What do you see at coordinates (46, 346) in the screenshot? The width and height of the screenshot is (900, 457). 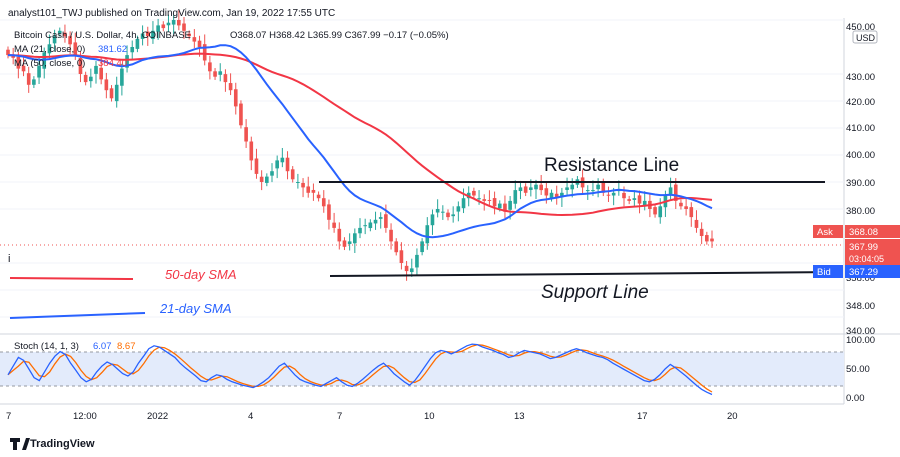 I see `stoch-legend-label: Stoch (14, 1, 3)` at bounding box center [46, 346].